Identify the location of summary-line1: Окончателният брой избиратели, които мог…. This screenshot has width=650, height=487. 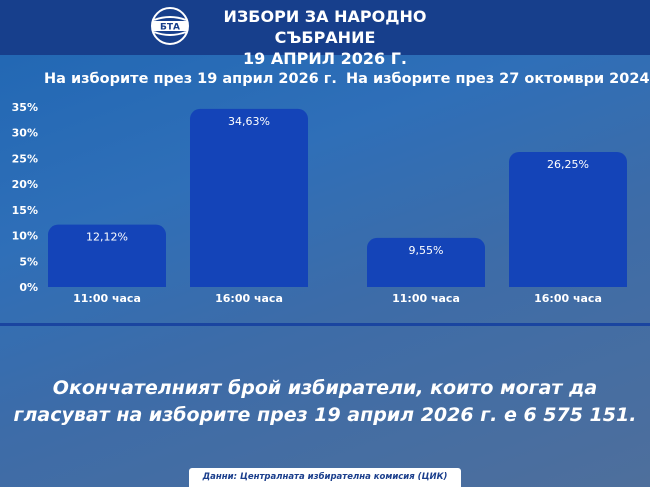
(325, 388).